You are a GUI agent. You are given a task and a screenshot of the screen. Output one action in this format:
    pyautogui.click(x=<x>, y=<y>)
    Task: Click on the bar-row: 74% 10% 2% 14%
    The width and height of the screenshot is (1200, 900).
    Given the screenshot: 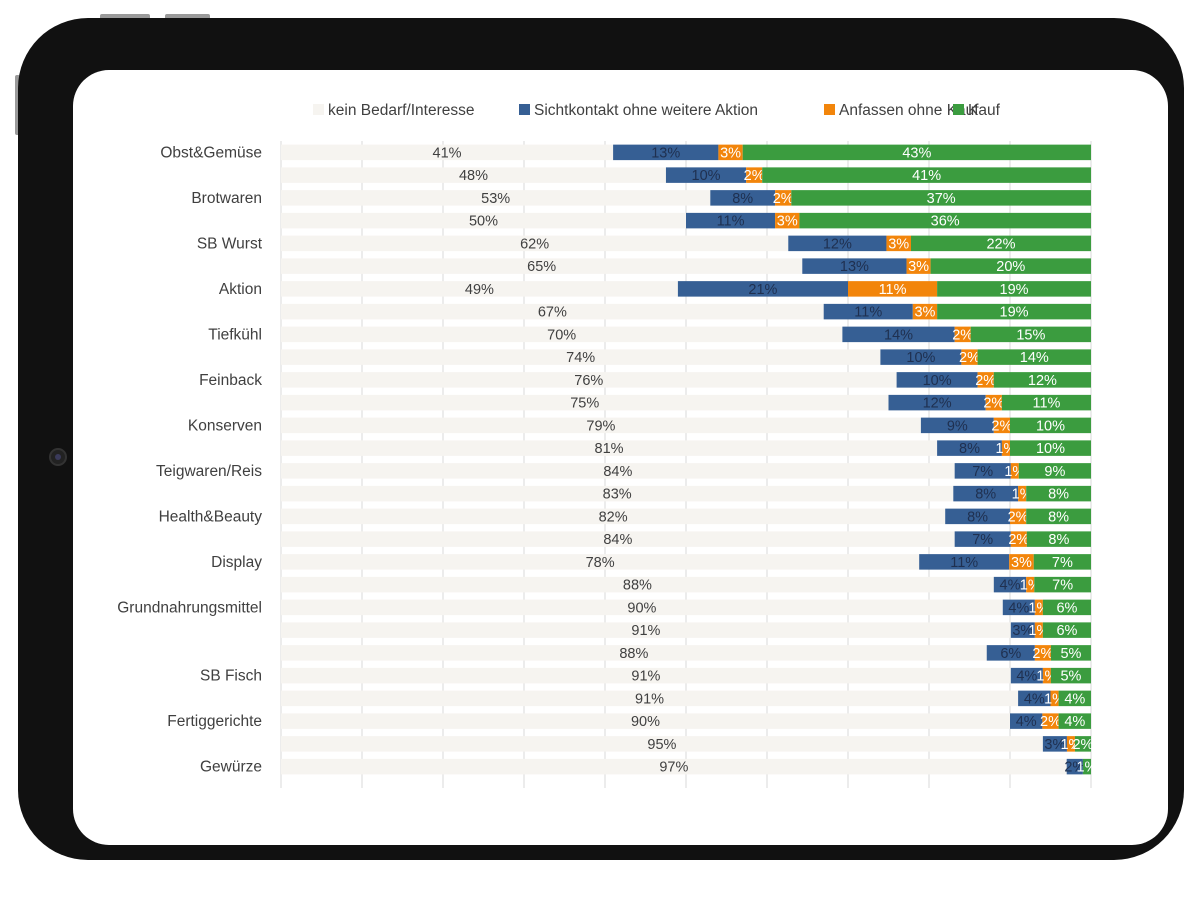 What is the action you would take?
    pyautogui.click(x=686, y=357)
    